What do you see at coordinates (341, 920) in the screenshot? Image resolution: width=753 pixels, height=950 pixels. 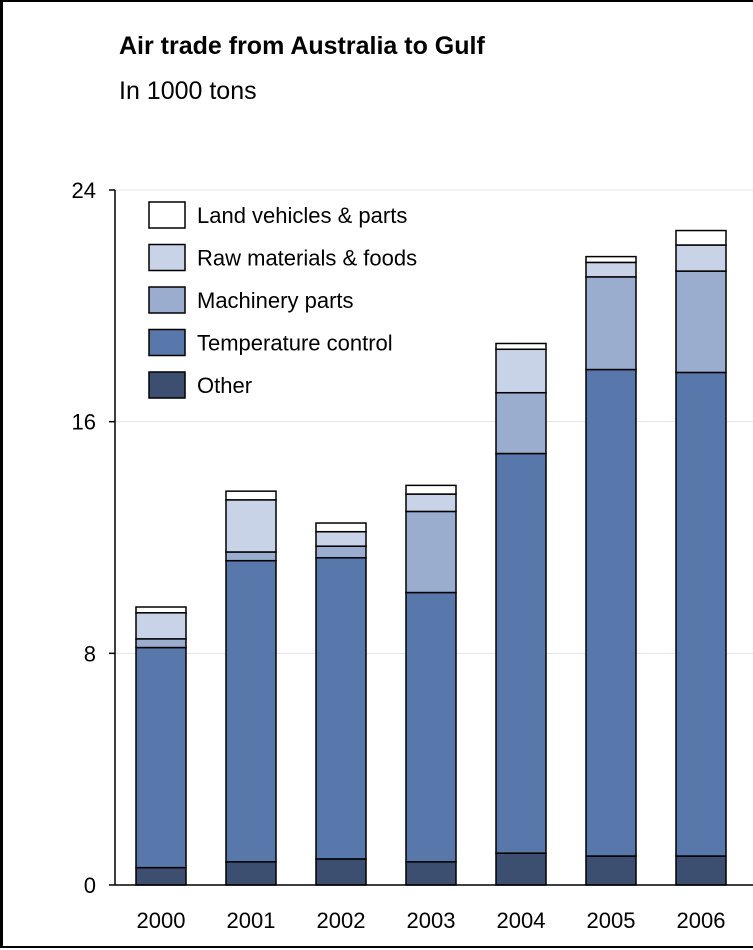 I see `x-tick-label: 2002` at bounding box center [341, 920].